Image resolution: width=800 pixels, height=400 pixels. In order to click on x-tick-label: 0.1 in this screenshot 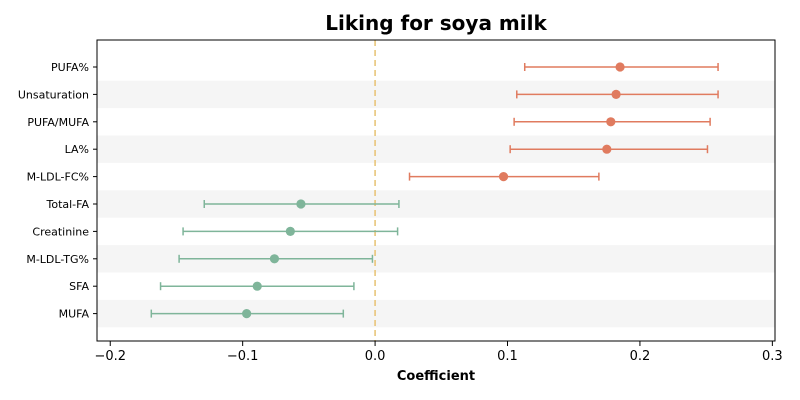, I will do `click(507, 356)`.